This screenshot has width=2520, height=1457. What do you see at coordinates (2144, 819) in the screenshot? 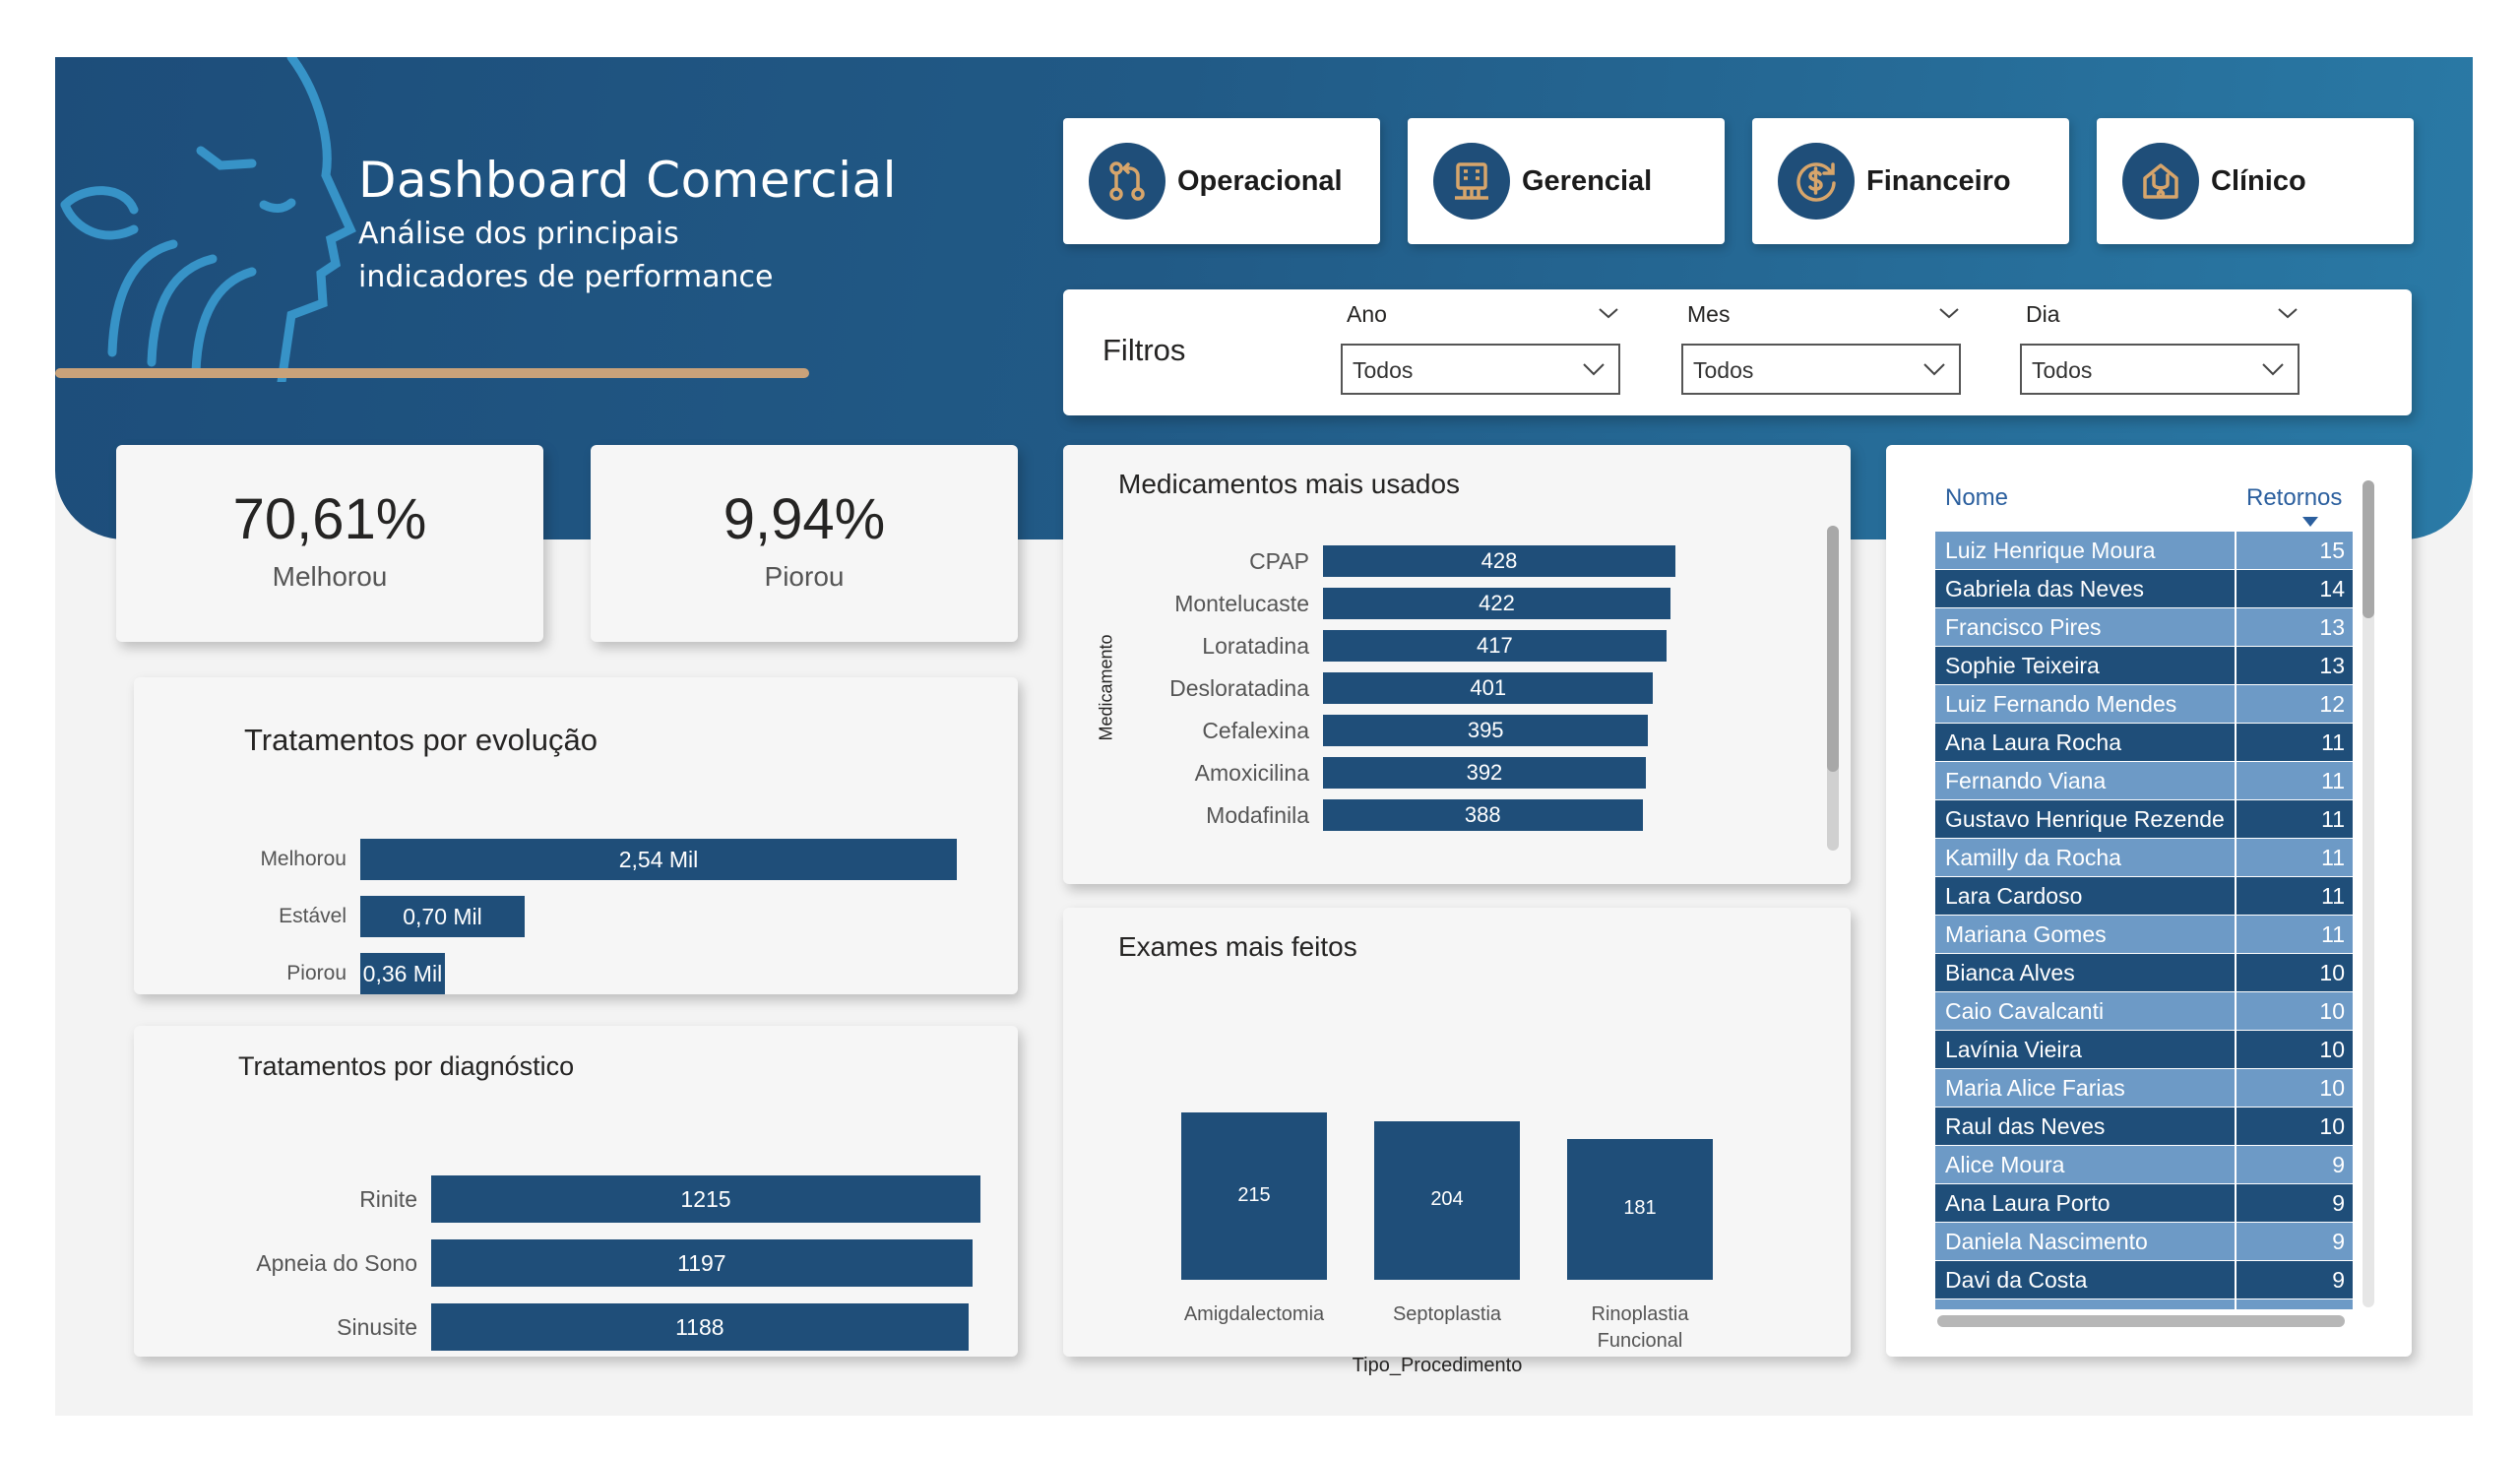
I see `table-row: Gustavo Henrique Rezende 11` at bounding box center [2144, 819].